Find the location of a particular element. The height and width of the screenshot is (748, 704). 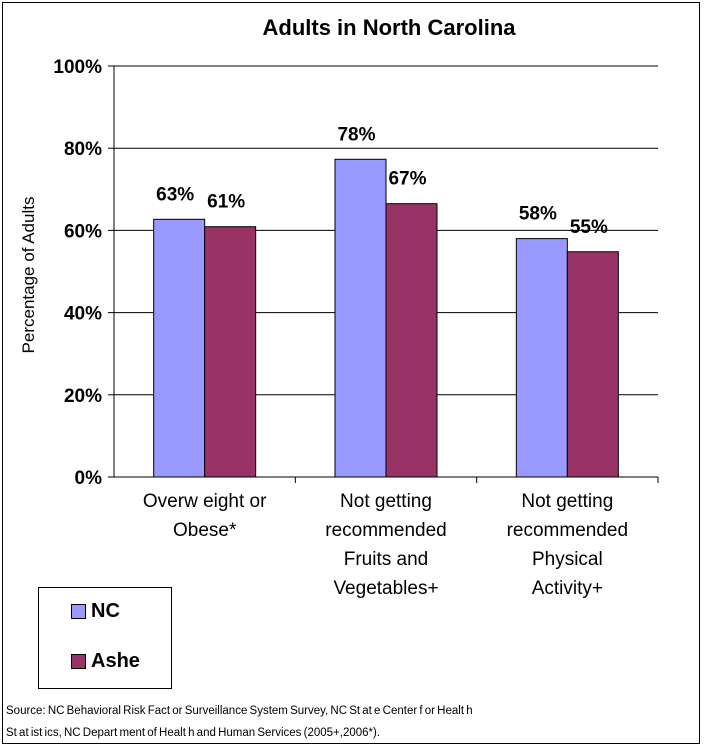

legend-item-ashe: Ashe is located at coordinates (105, 661).